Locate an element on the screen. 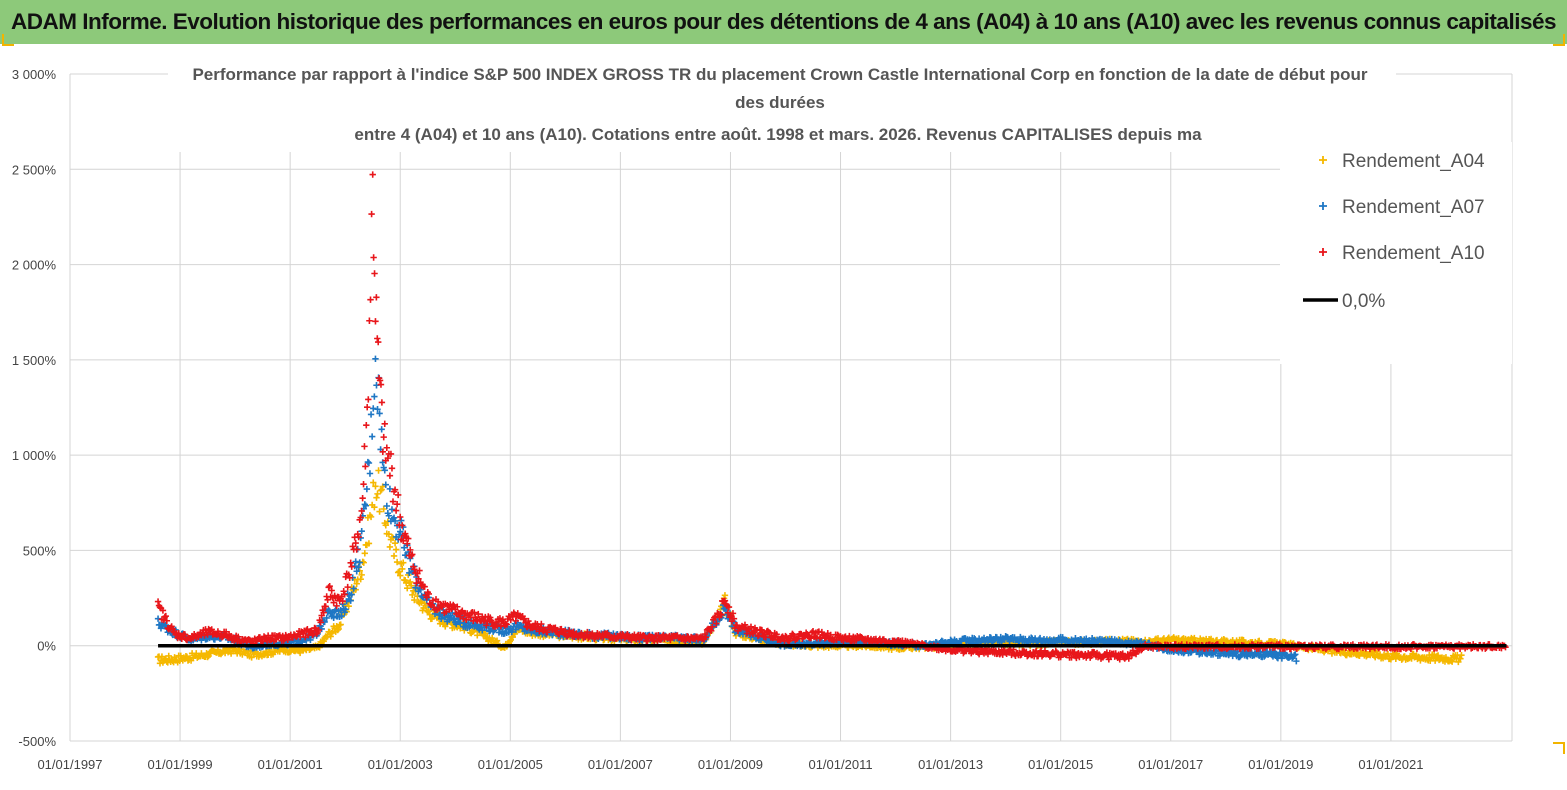 This screenshot has height=790, width=1567. x-tick-label: 01/01/2019 is located at coordinates (1280, 764).